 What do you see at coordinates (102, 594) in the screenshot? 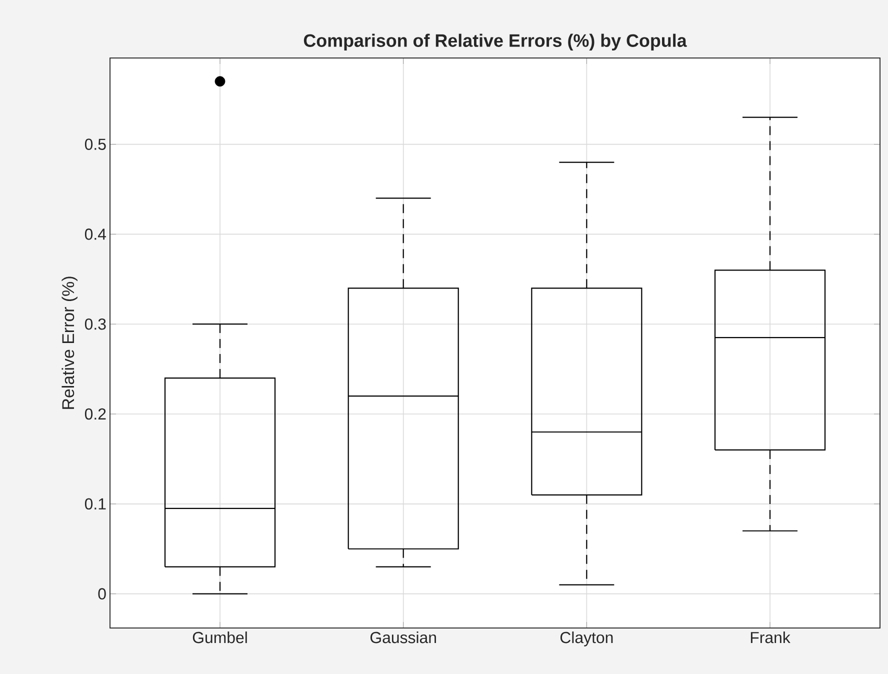
I see `y-tick-label: 0` at bounding box center [102, 594].